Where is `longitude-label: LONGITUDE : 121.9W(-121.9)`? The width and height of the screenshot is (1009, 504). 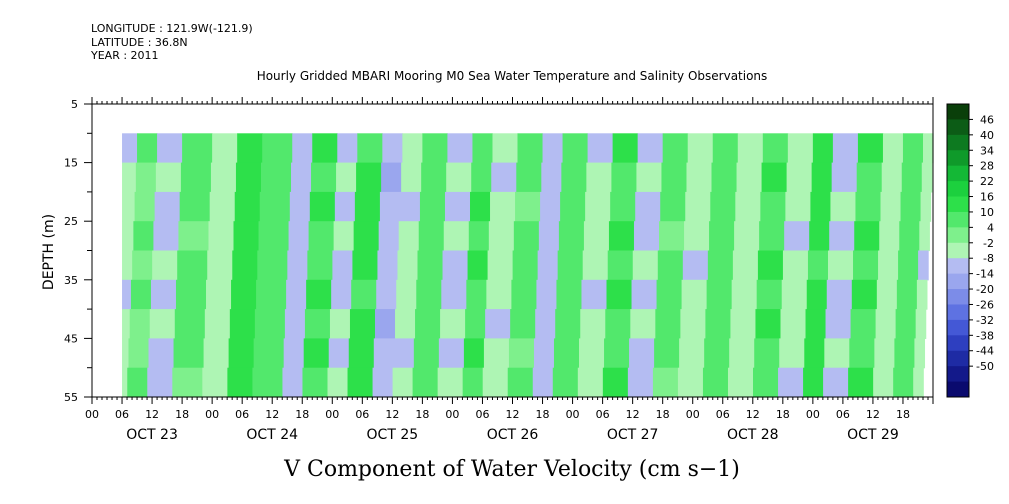 longitude-label: LONGITUDE : 121.9W(-121.9) is located at coordinates (172, 28).